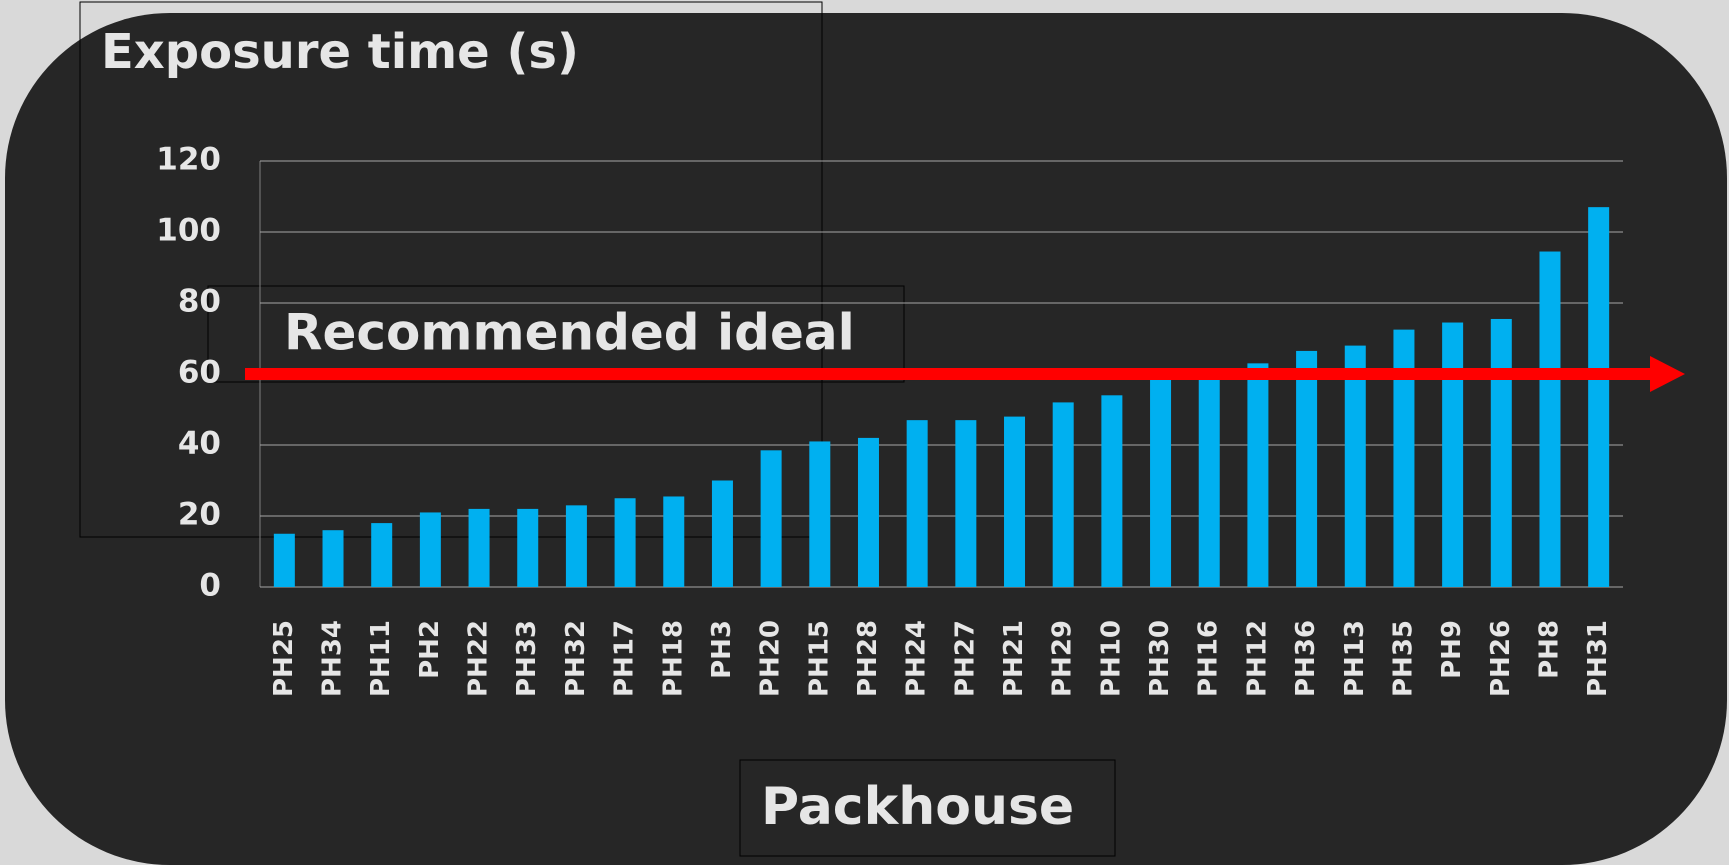 This screenshot has height=865, width=1729. I want to click on x-tick-label: PH21, so click(1014, 658).